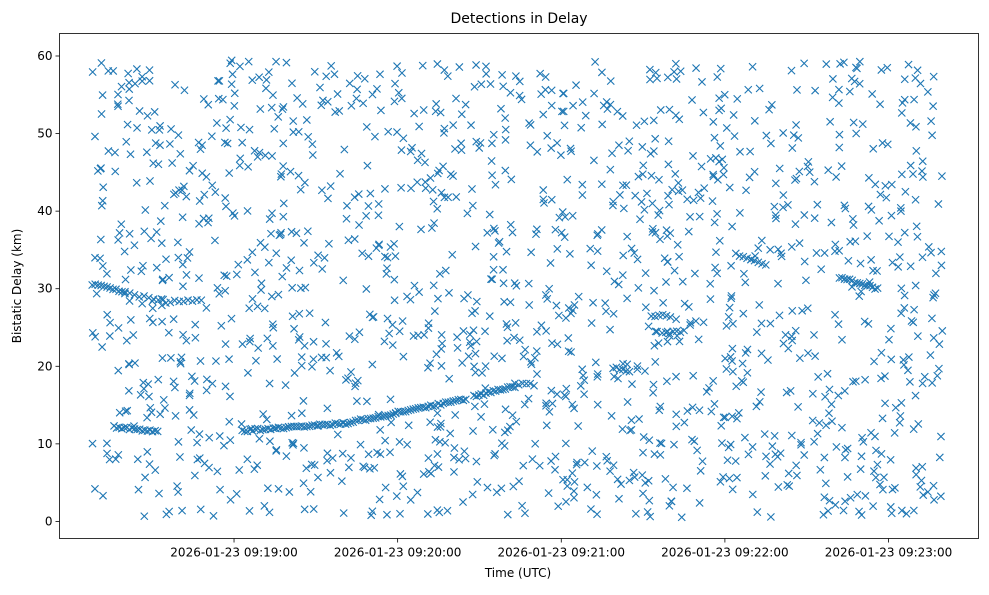  What do you see at coordinates (518, 19) in the screenshot?
I see `chart-title: Detections in Delay` at bounding box center [518, 19].